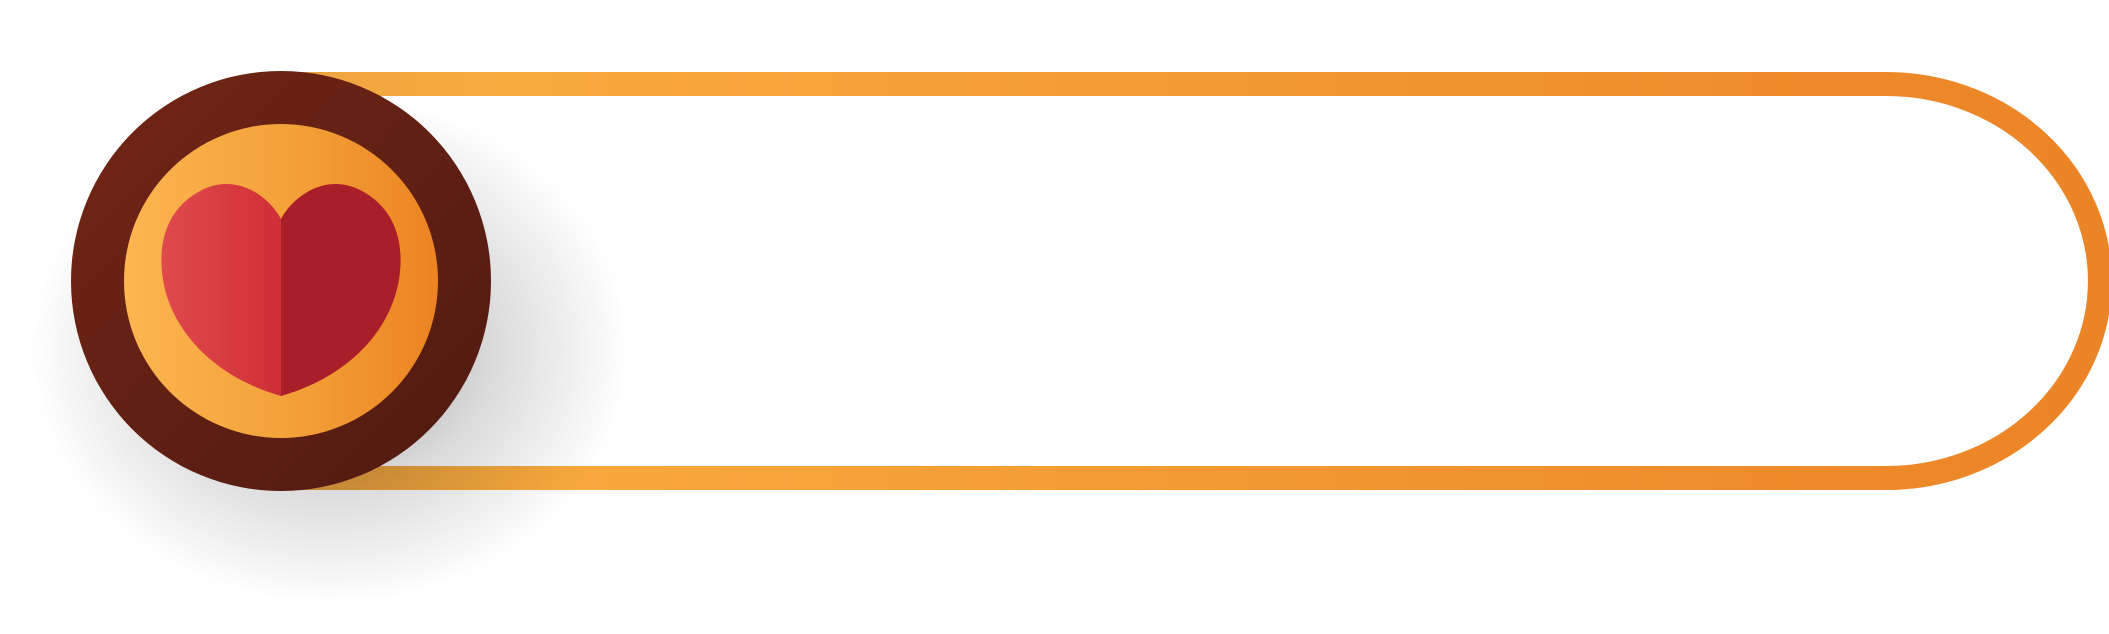  I want to click on heart-left-half, so click(221, 289).